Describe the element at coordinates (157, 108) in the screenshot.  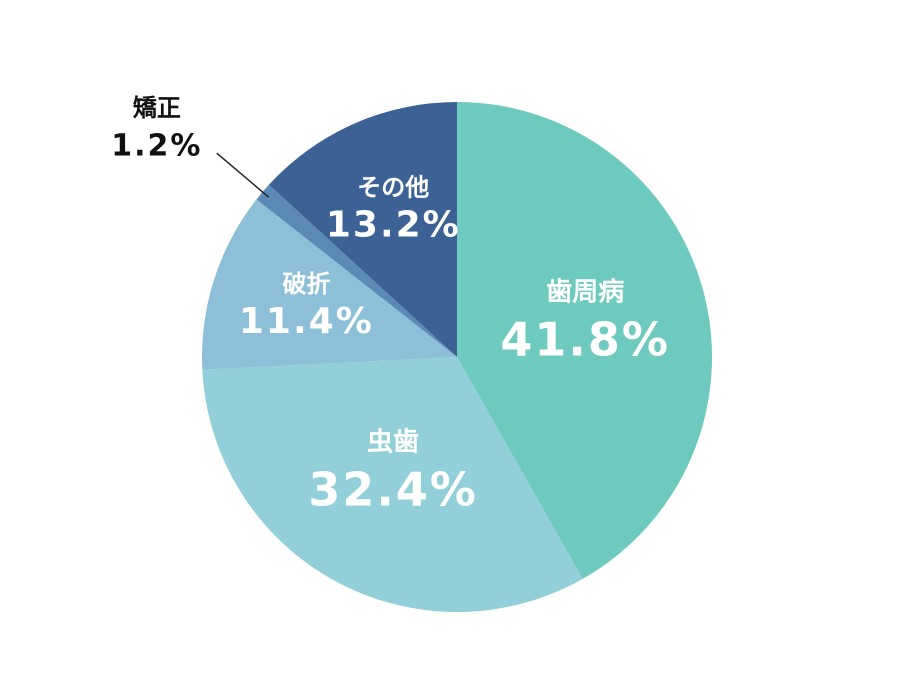
I see `slice-name: 矯正` at that location.